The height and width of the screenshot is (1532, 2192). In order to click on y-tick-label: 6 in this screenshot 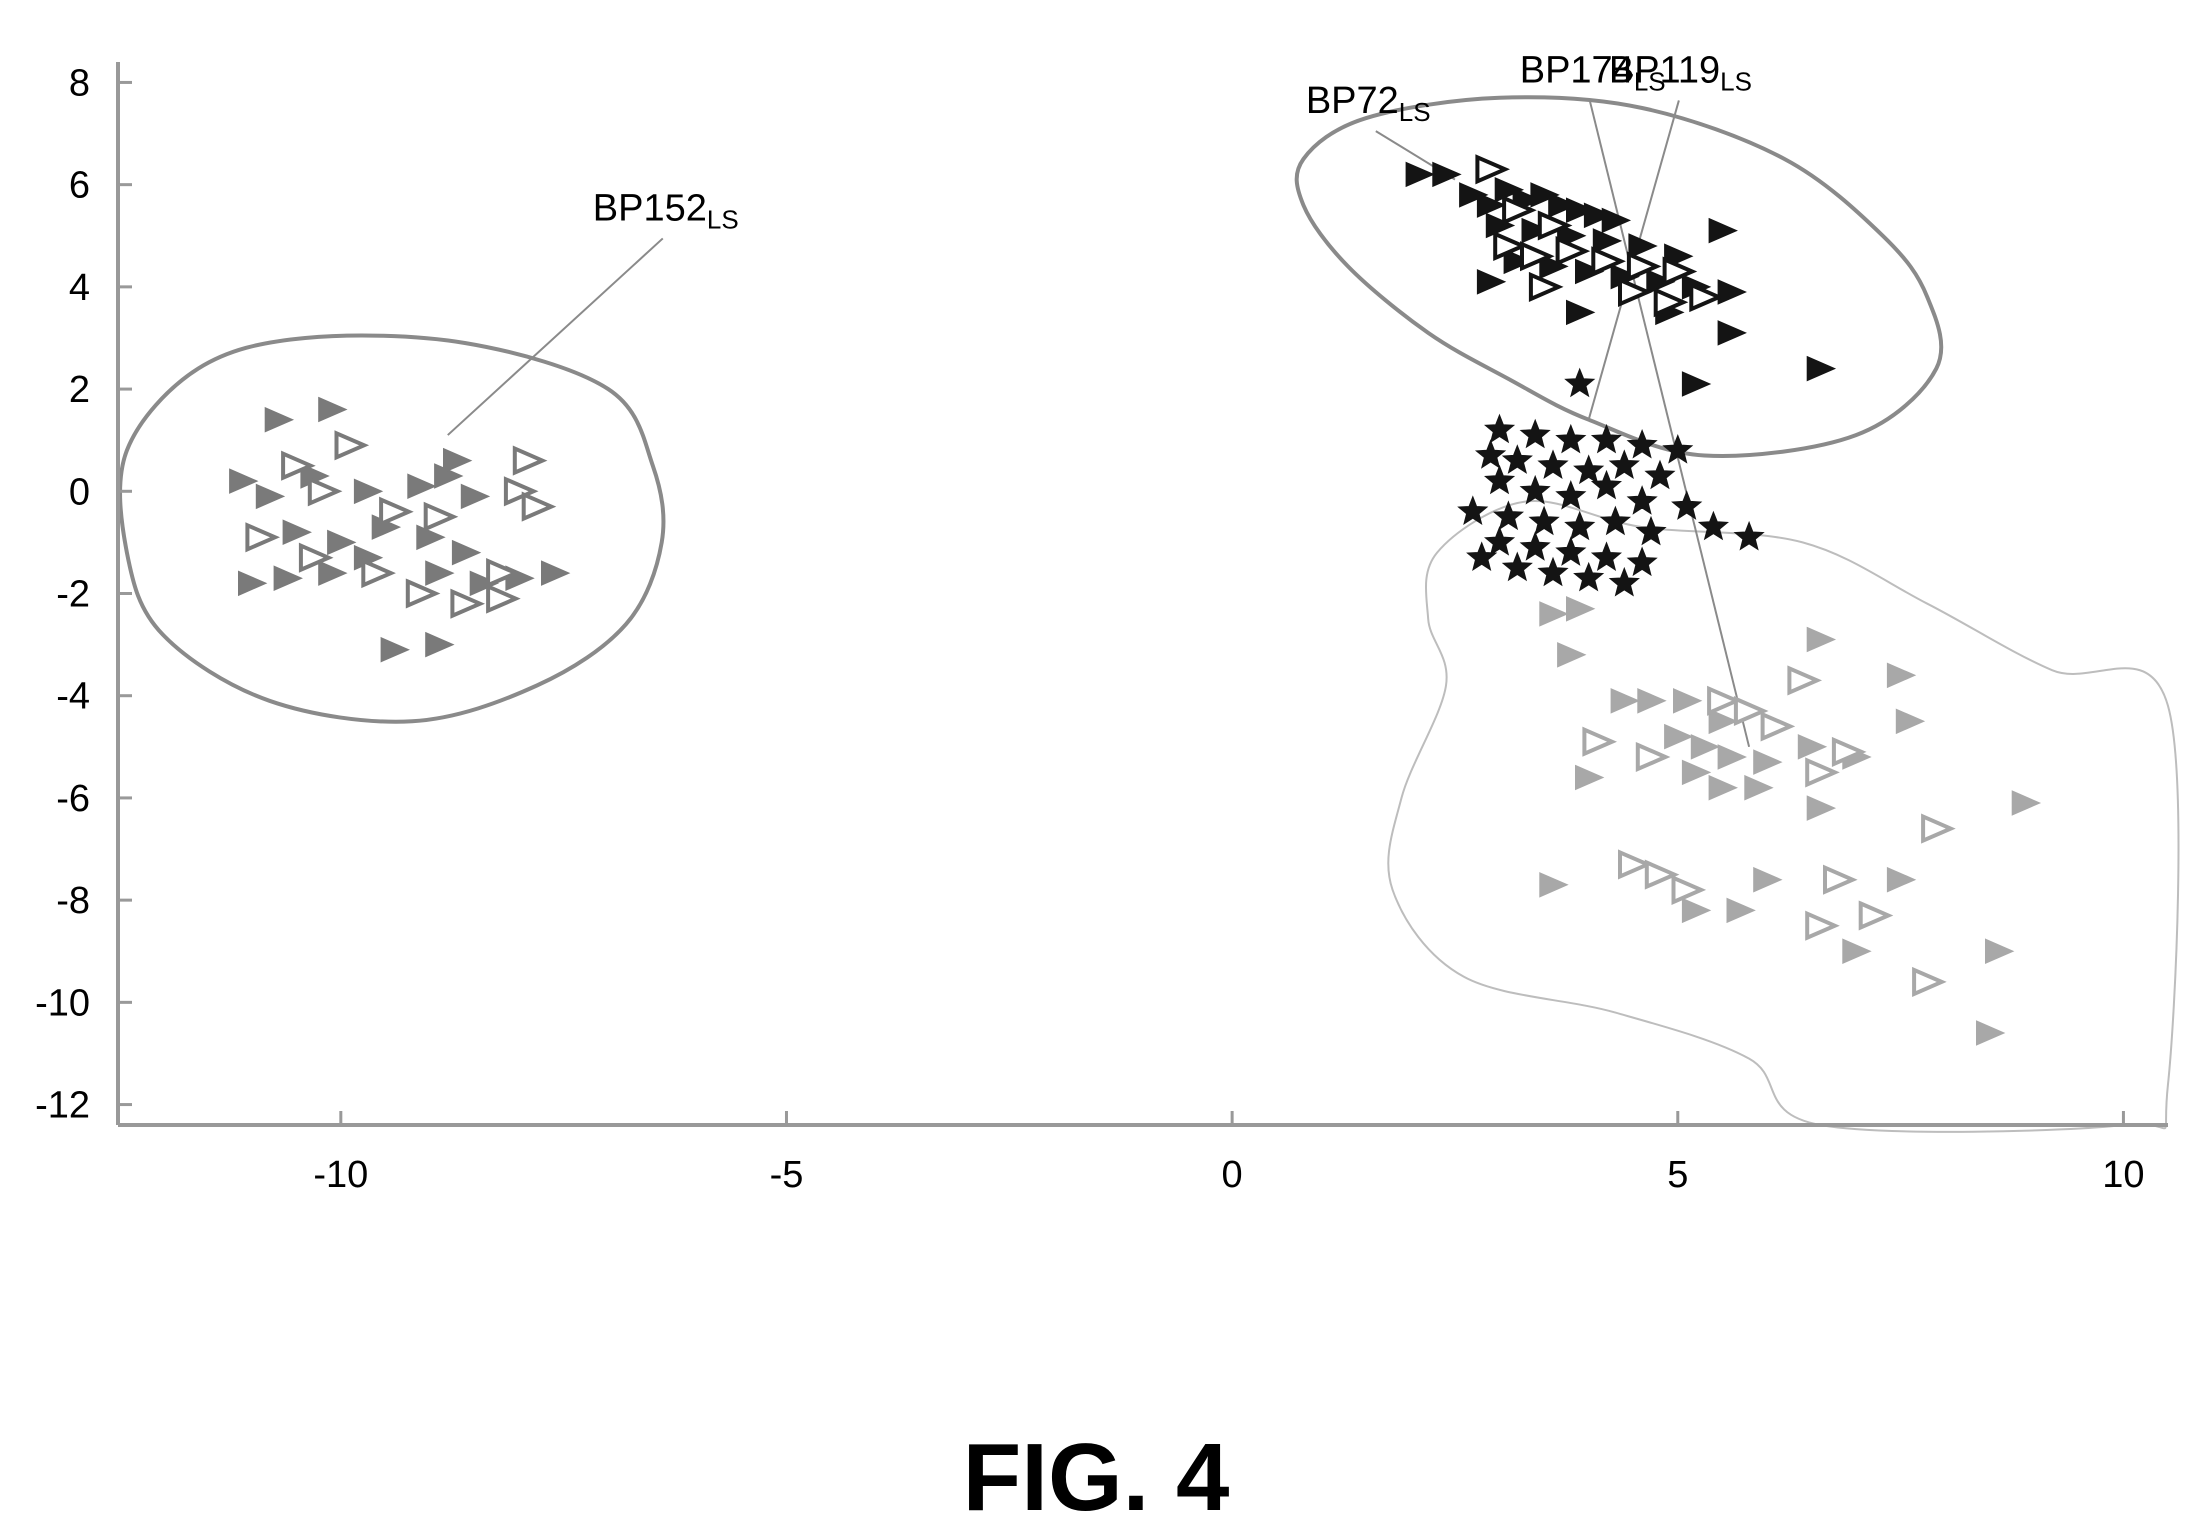, I will do `click(79, 186)`.